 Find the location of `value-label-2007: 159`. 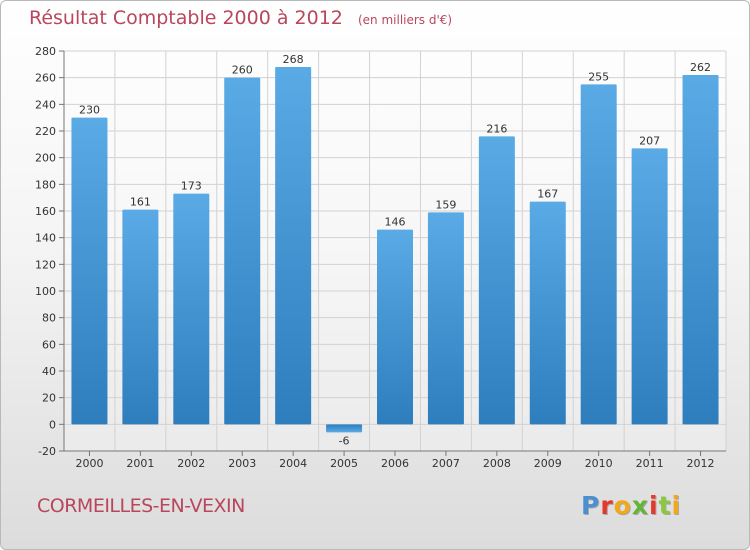

value-label-2007: 159 is located at coordinates (445, 204).